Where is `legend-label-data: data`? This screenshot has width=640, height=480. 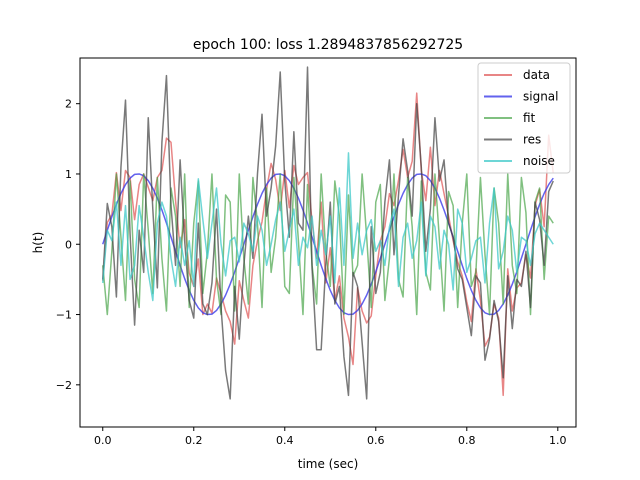
legend-label-data: data is located at coordinates (536, 75).